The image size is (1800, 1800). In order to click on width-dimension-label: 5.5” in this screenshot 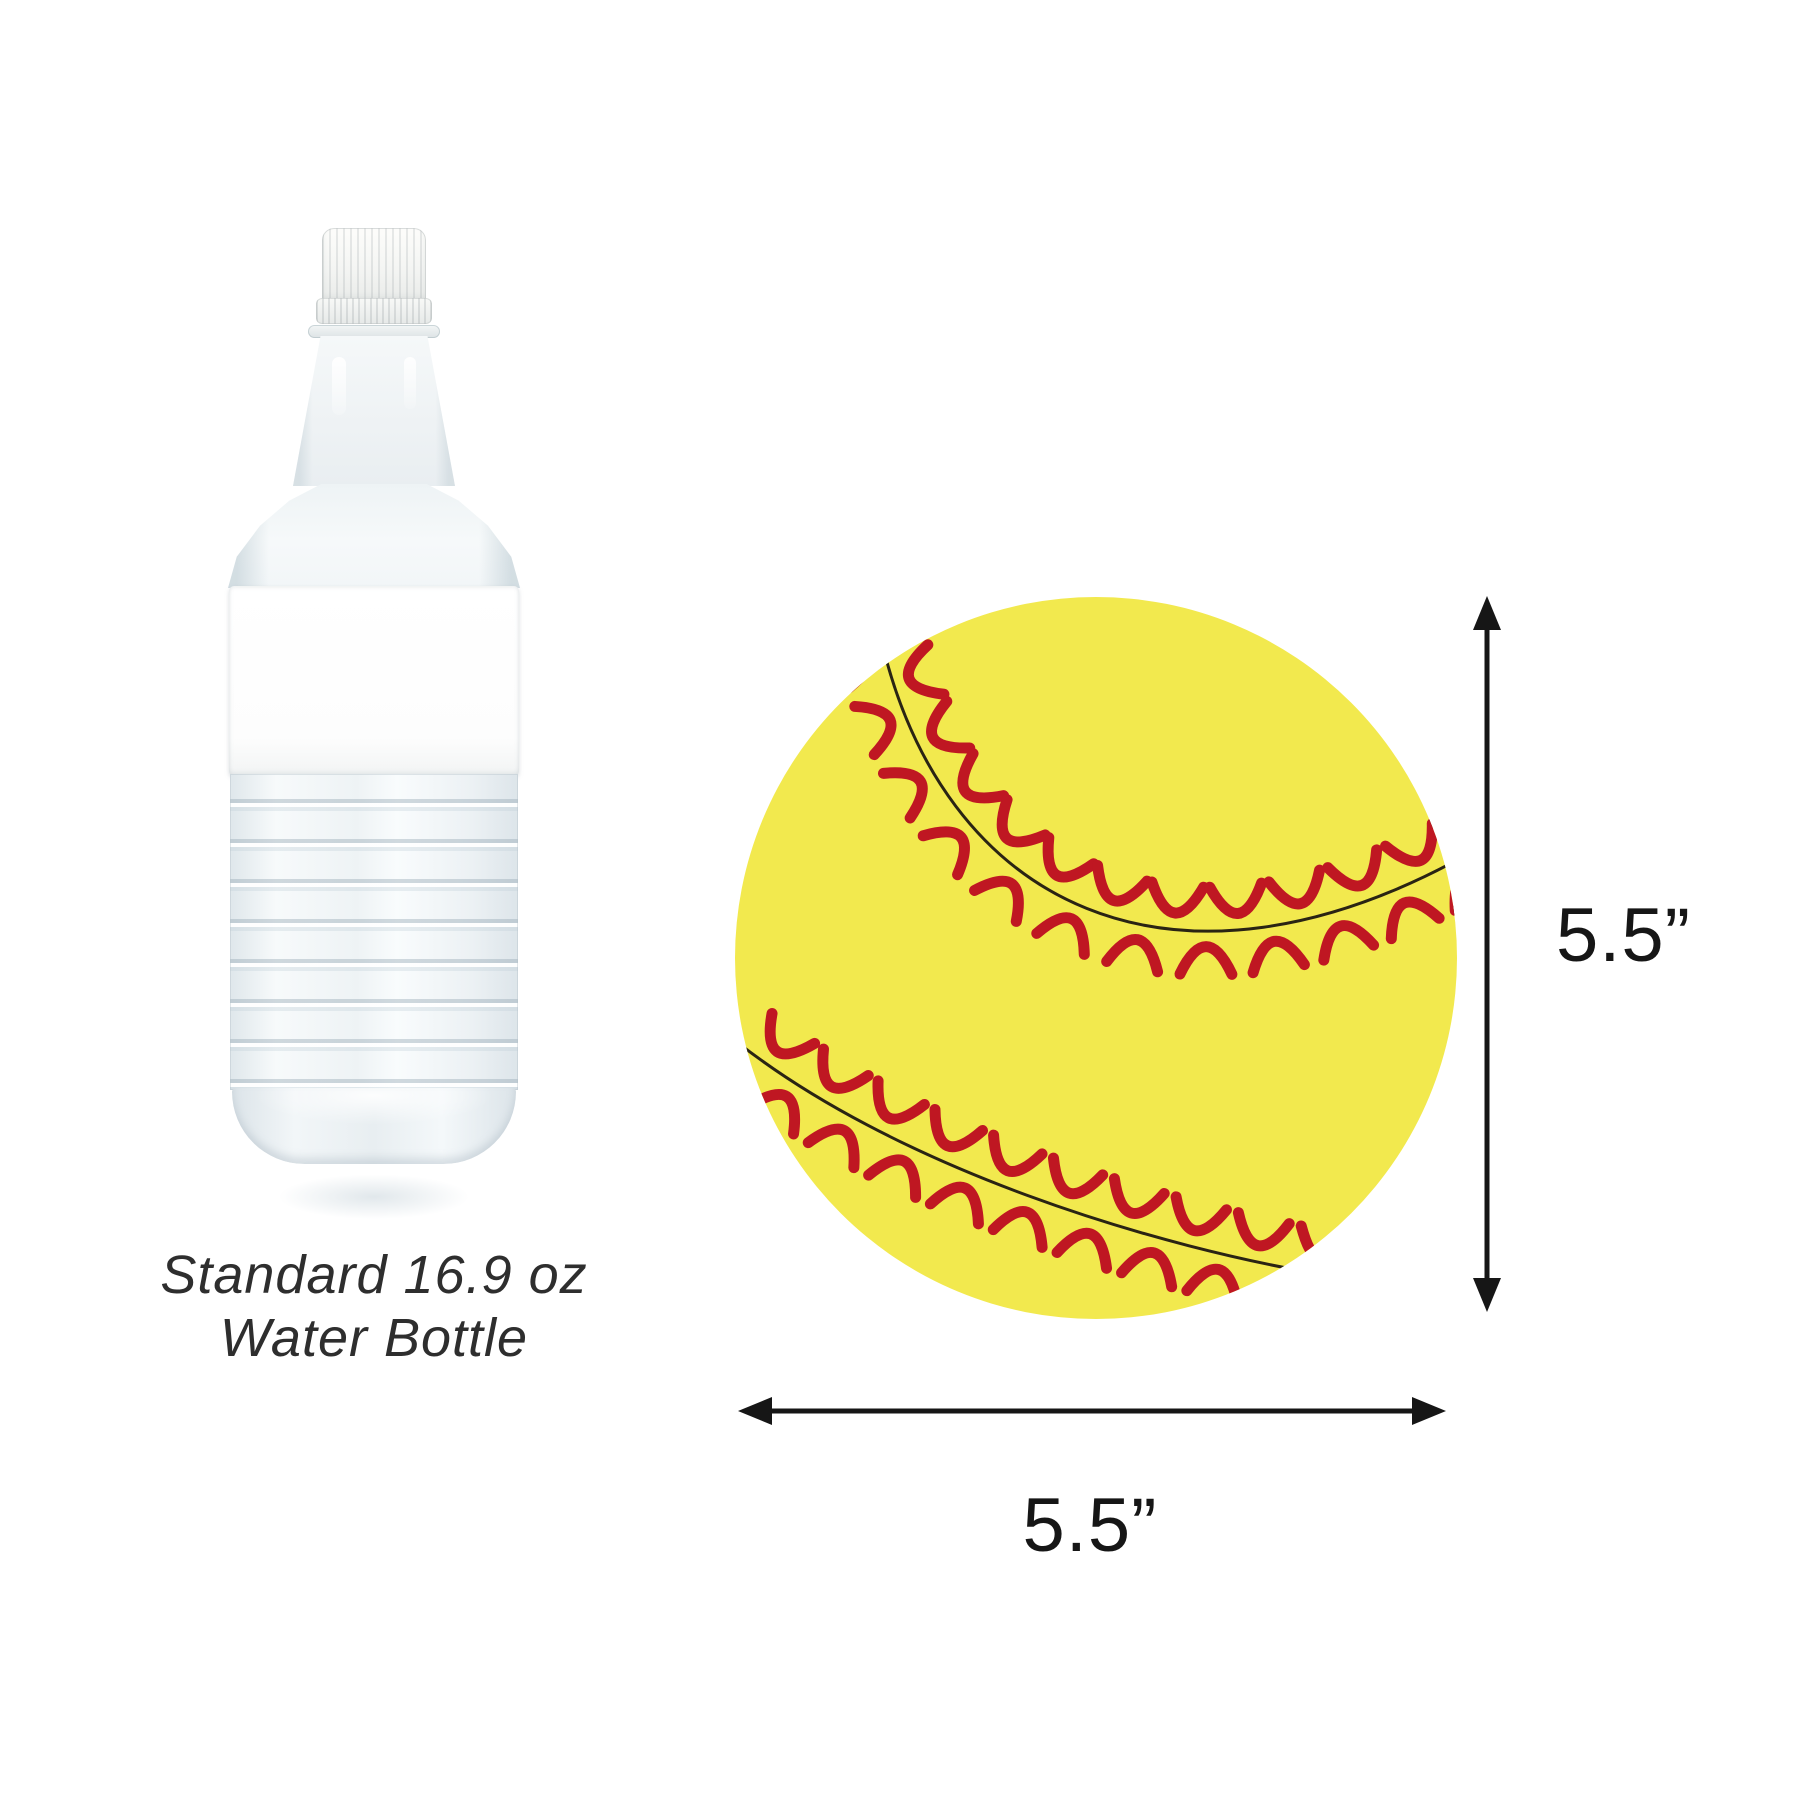, I will do `click(1090, 1525)`.